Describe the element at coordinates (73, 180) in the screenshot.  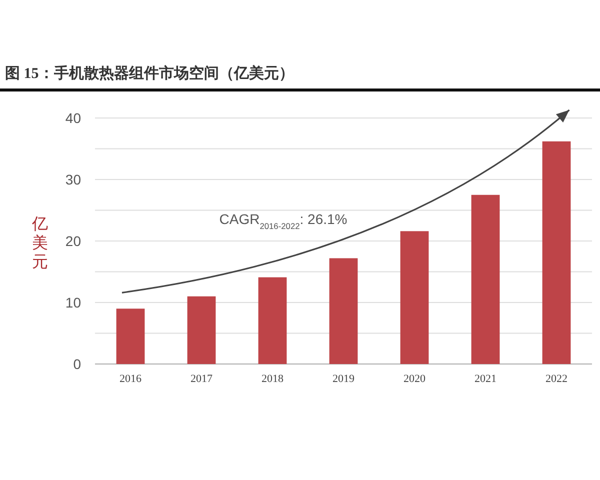
I see `y-tick-label: 30` at that location.